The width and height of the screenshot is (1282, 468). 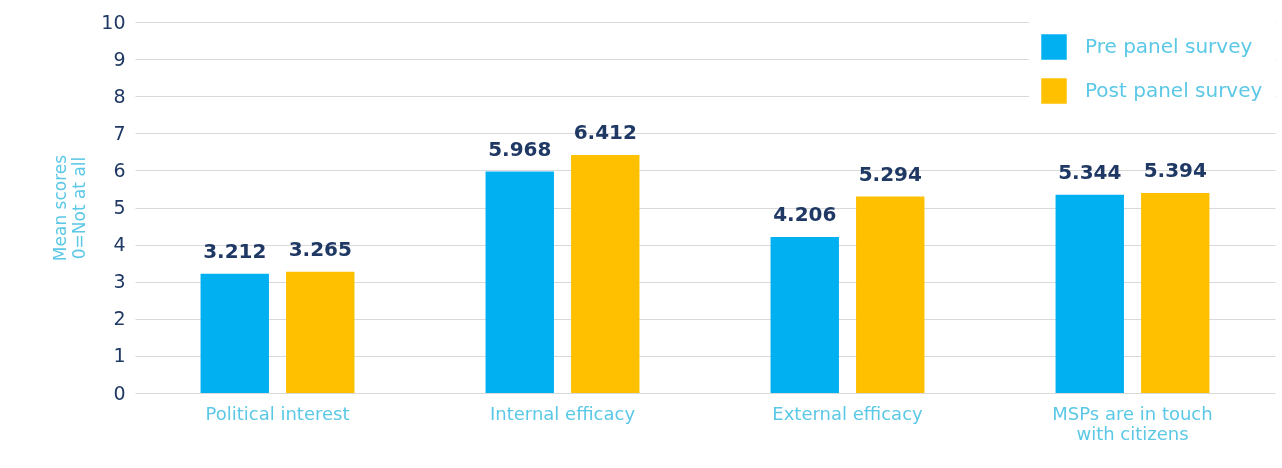 I want to click on y-tick-label: 4, so click(x=119, y=244).